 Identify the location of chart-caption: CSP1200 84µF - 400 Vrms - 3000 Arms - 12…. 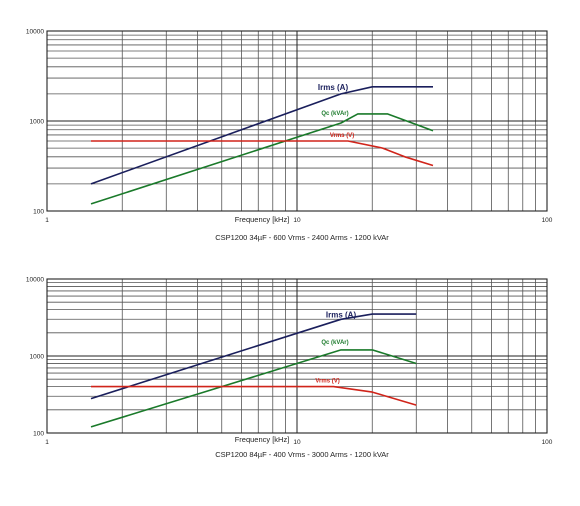
(302, 454).